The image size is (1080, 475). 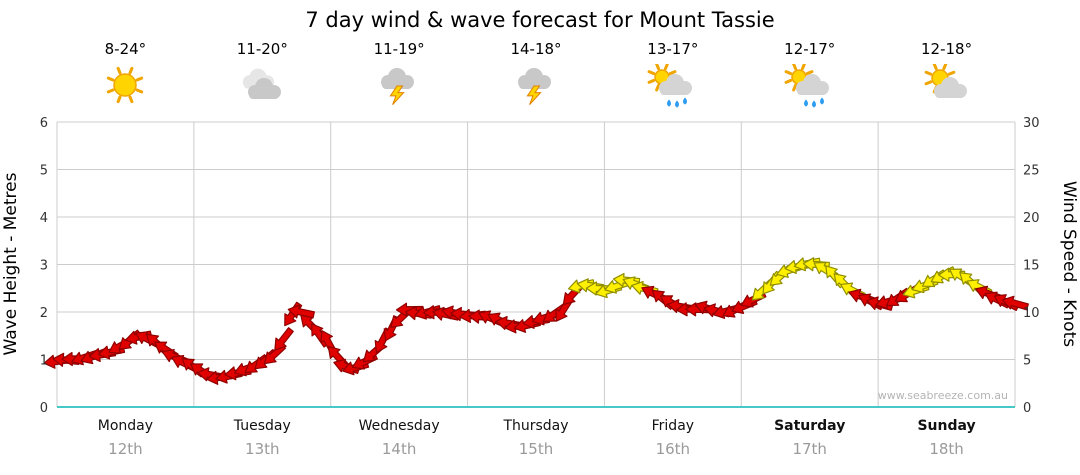 I want to click on day-label: Wednesday, so click(x=399, y=426).